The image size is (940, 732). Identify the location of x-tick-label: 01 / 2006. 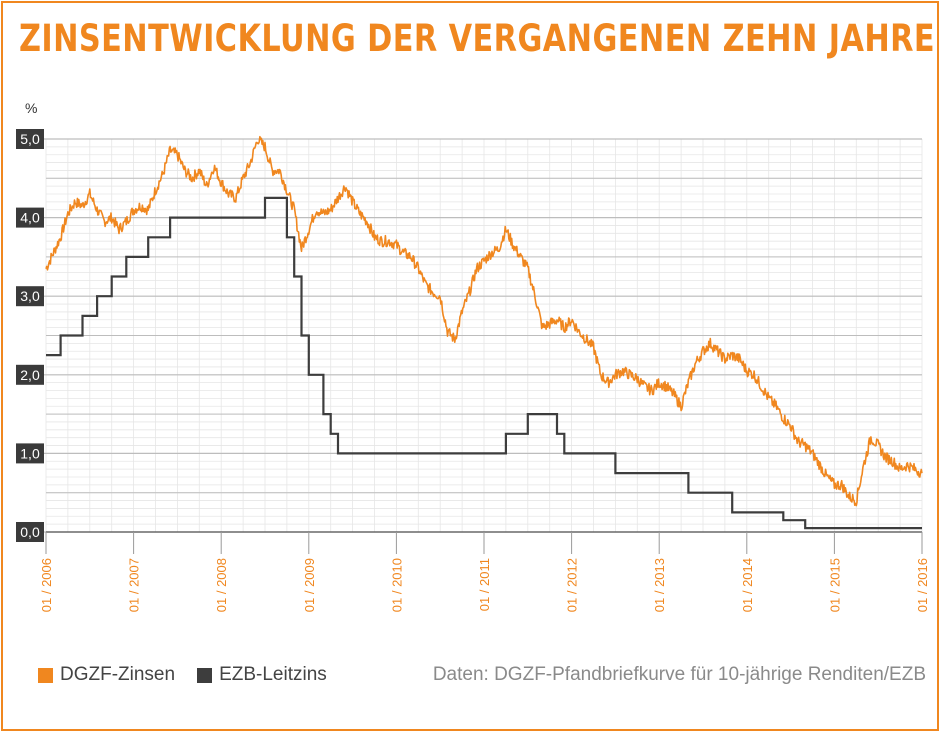
(46, 585).